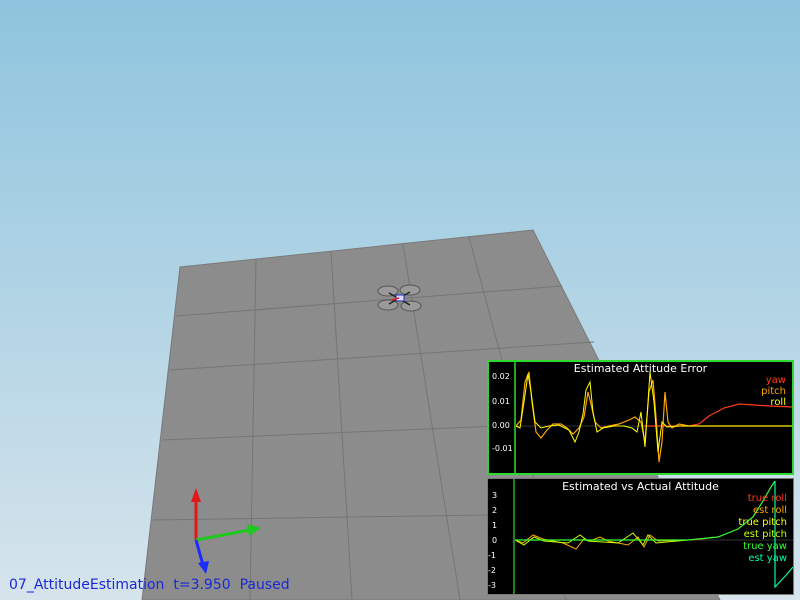 The height and width of the screenshot is (600, 800). What do you see at coordinates (640, 486) in the screenshot?
I see `plot-title: Estimated vs Actual Attitude` at bounding box center [640, 486].